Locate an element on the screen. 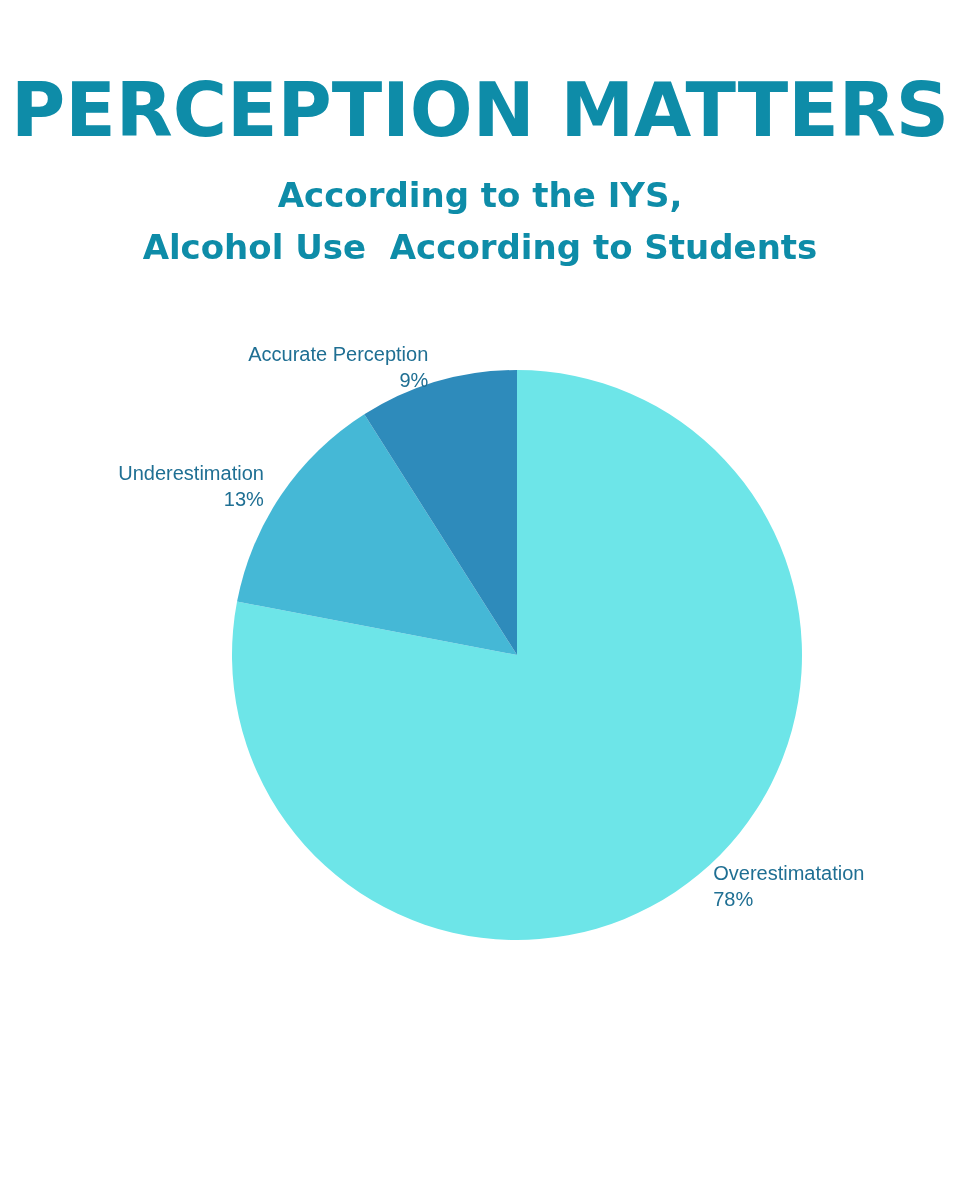  slice-label: Overestimatation is located at coordinates (789, 873).